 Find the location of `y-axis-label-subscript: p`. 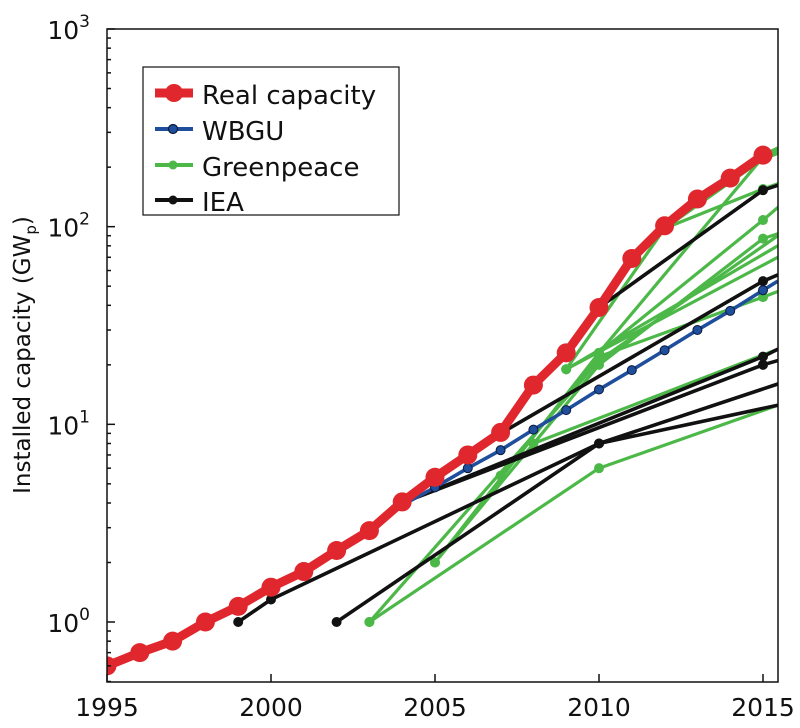

y-axis-label-subscript: p is located at coordinates (31, 230).